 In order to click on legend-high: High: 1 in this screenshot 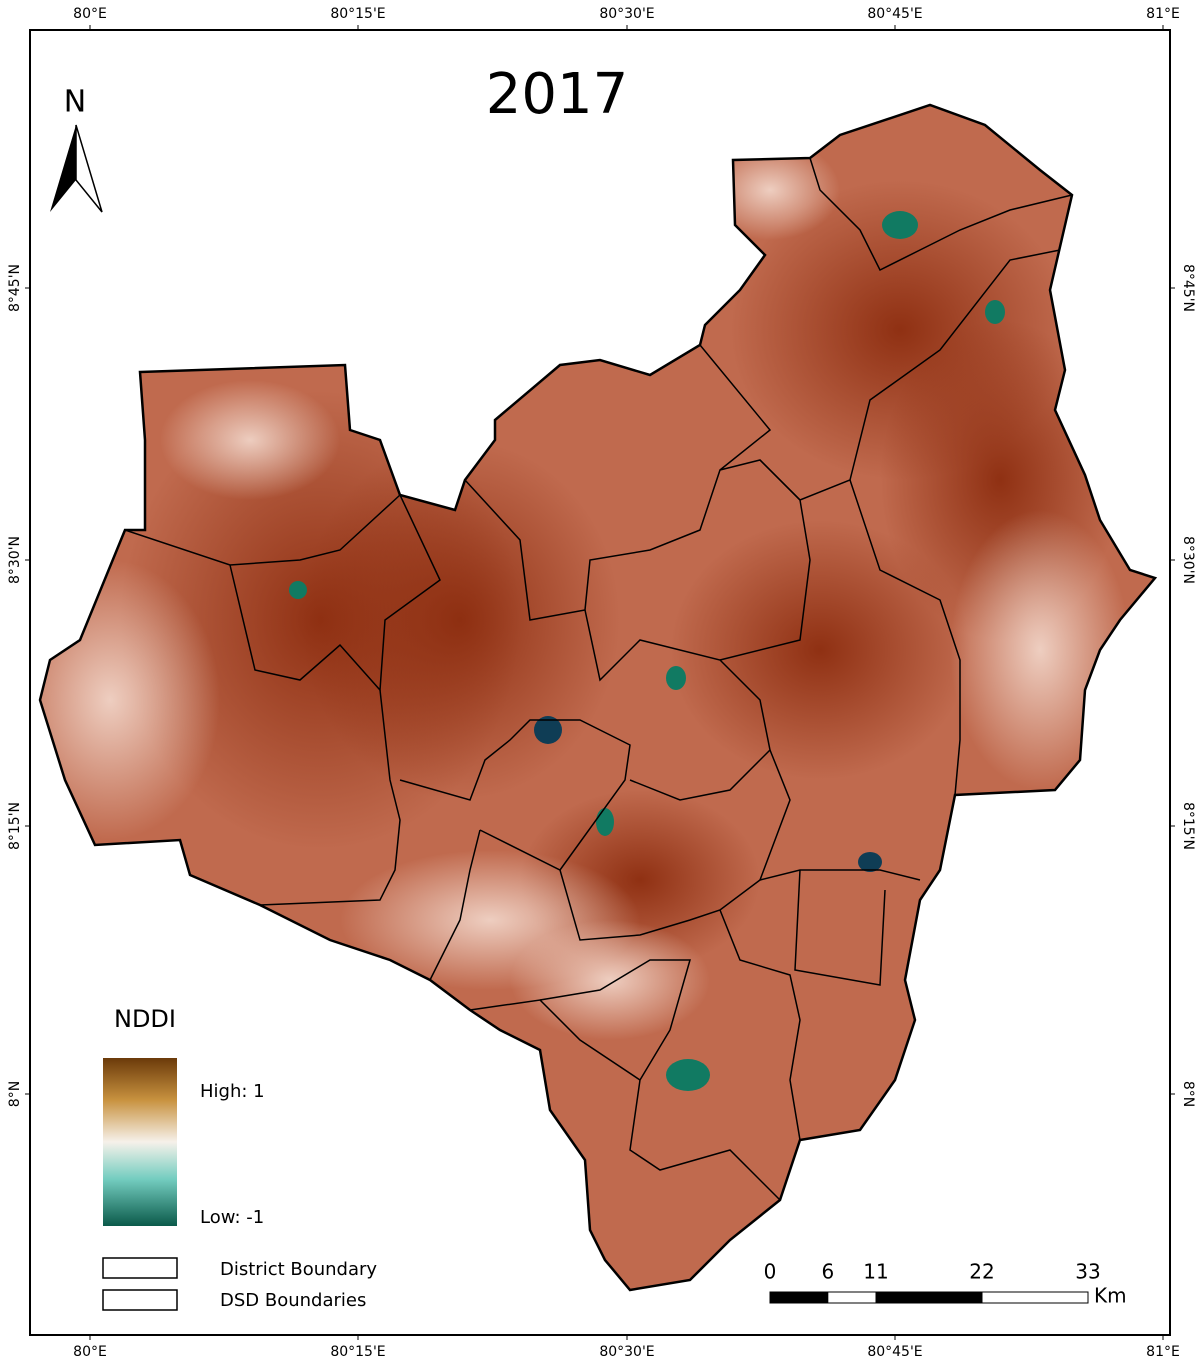, I will do `click(232, 1091)`.